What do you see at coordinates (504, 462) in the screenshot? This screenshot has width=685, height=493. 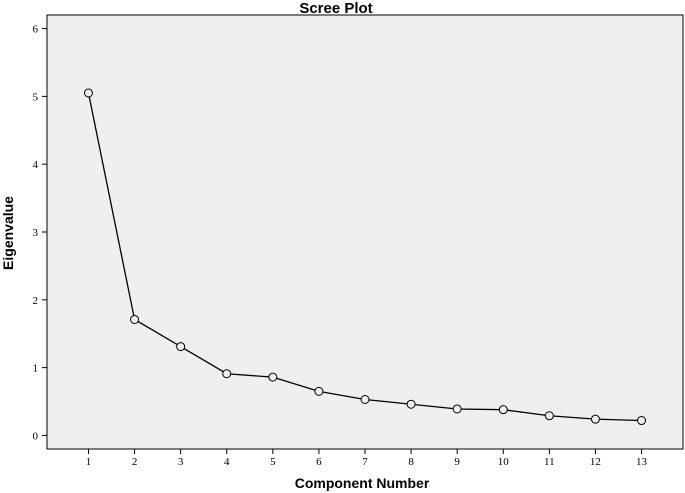 I see `x-tick-label: 10` at bounding box center [504, 462].